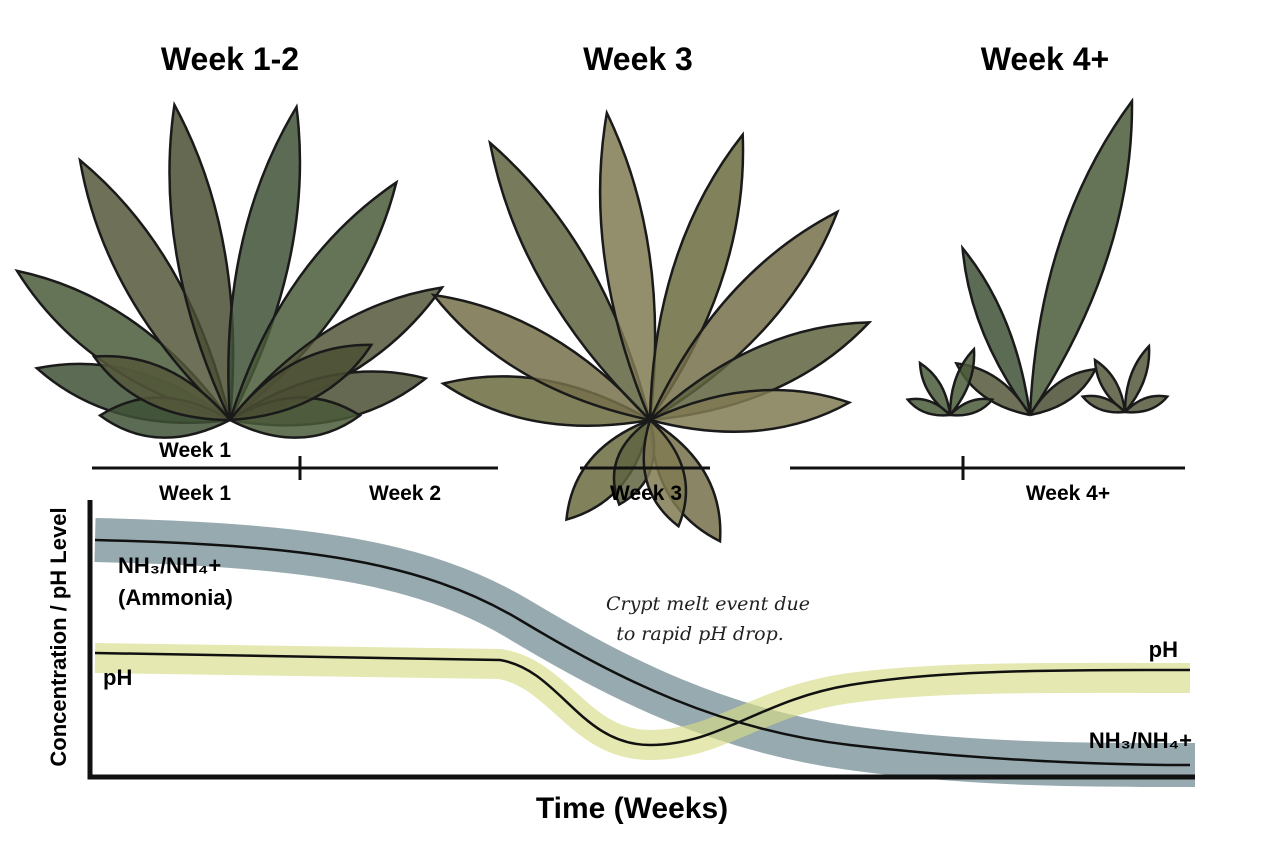 This screenshot has height=848, width=1264. What do you see at coordinates (1068, 493) in the screenshot?
I see `timeline-label: Week 4+` at bounding box center [1068, 493].